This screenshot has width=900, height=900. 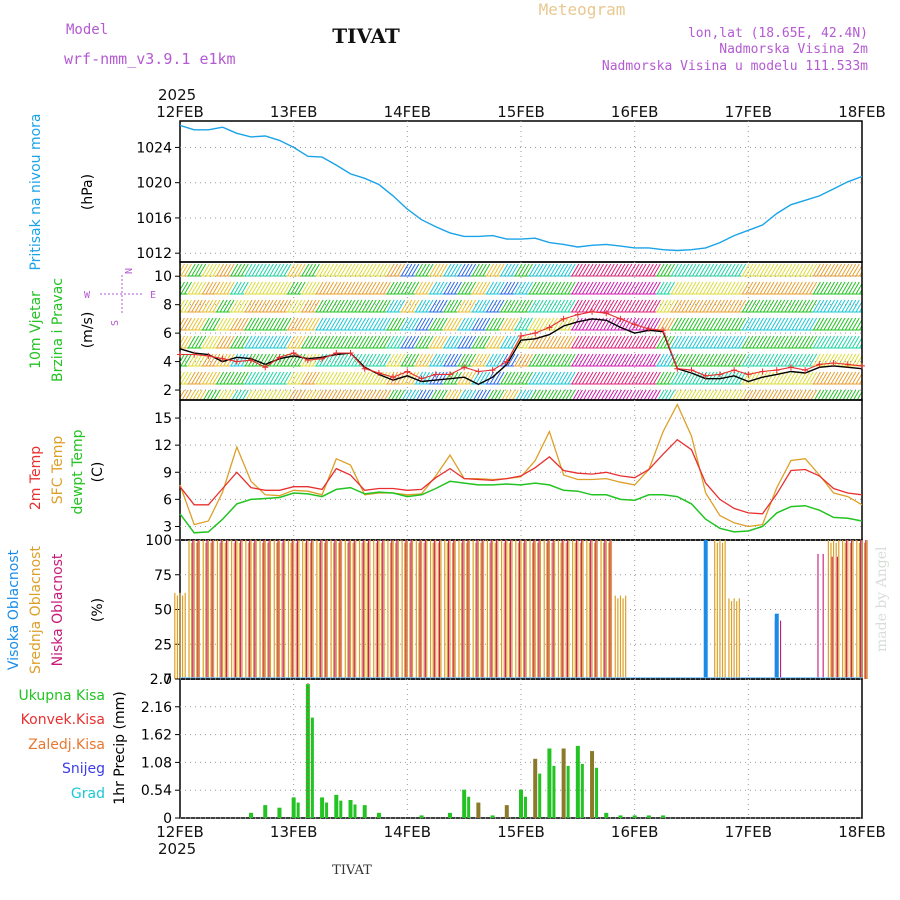 I want to click on temp-ylabel-dewpt: dewpt Temp, so click(x=78, y=471).